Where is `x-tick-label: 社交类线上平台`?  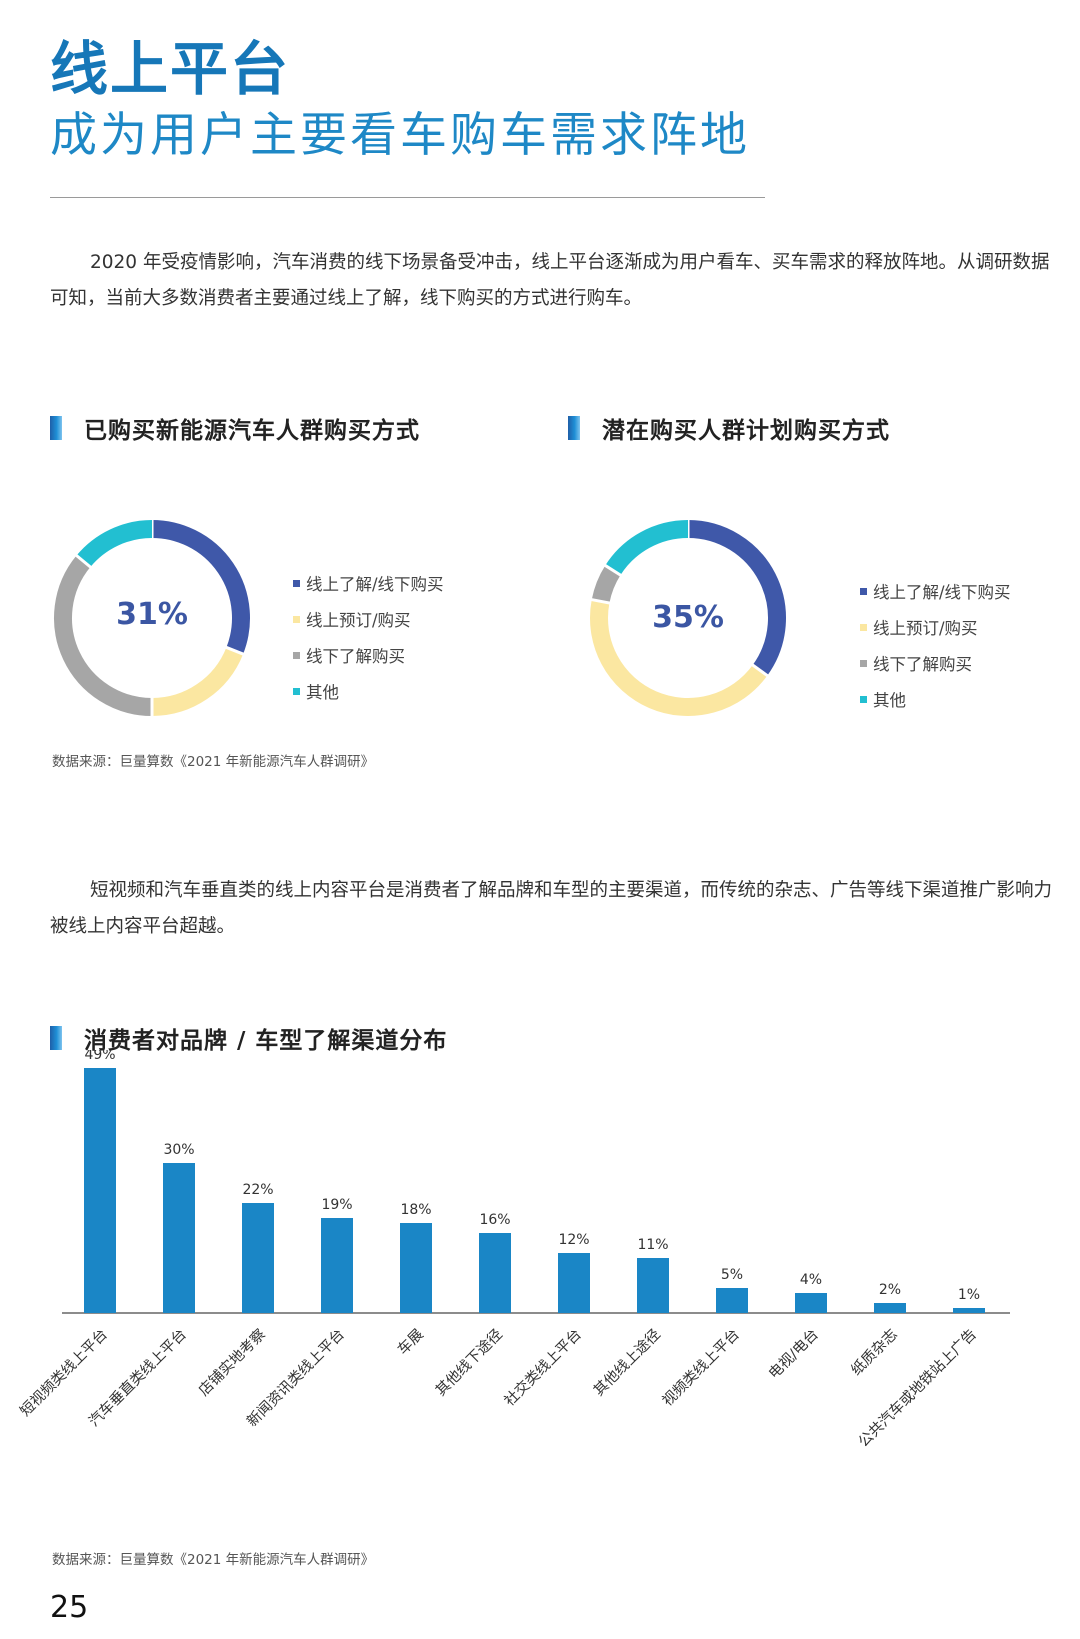 x-tick-label: 社交类线上平台 is located at coordinates (542, 1367).